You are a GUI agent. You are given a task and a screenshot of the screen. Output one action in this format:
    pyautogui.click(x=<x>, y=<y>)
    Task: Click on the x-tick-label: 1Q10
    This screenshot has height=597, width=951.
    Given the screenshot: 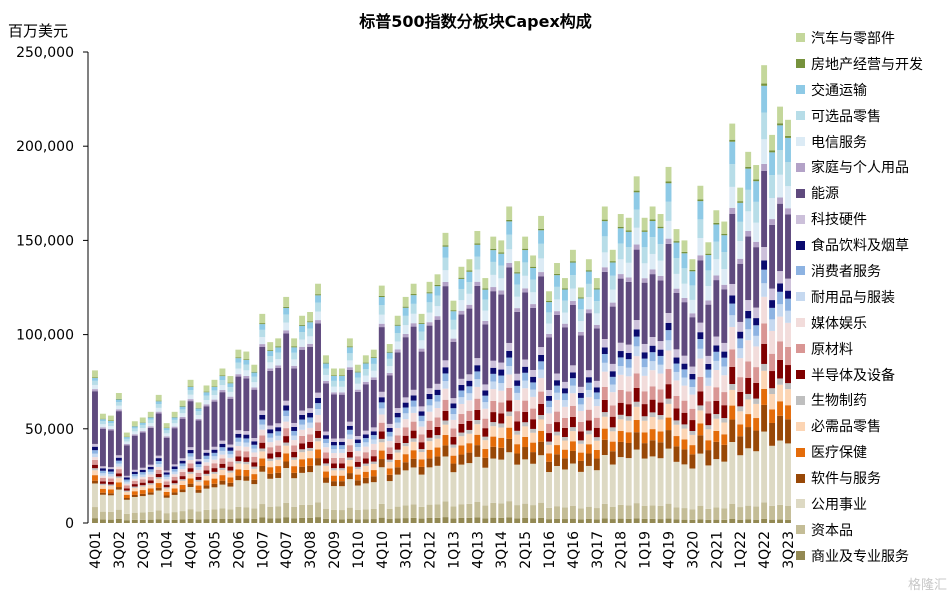 What is the action you would take?
    pyautogui.click(x=359, y=550)
    